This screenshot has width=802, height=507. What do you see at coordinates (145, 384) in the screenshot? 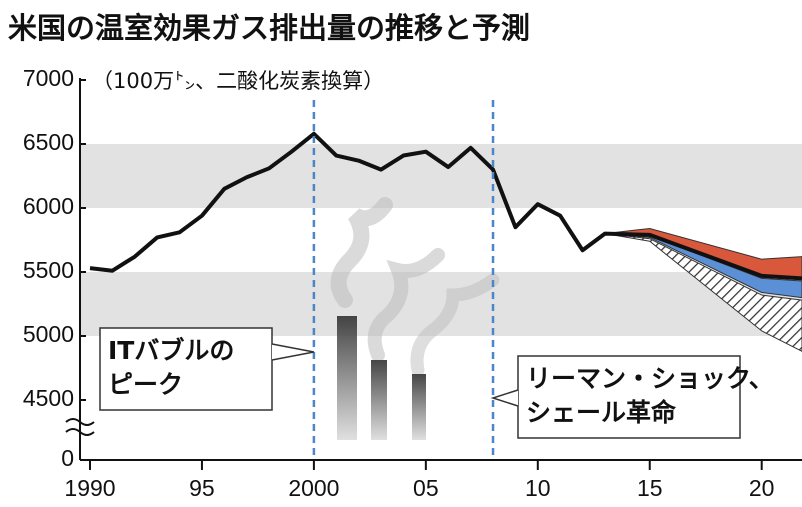
I see `annotation-text: ピーク` at bounding box center [145, 384].